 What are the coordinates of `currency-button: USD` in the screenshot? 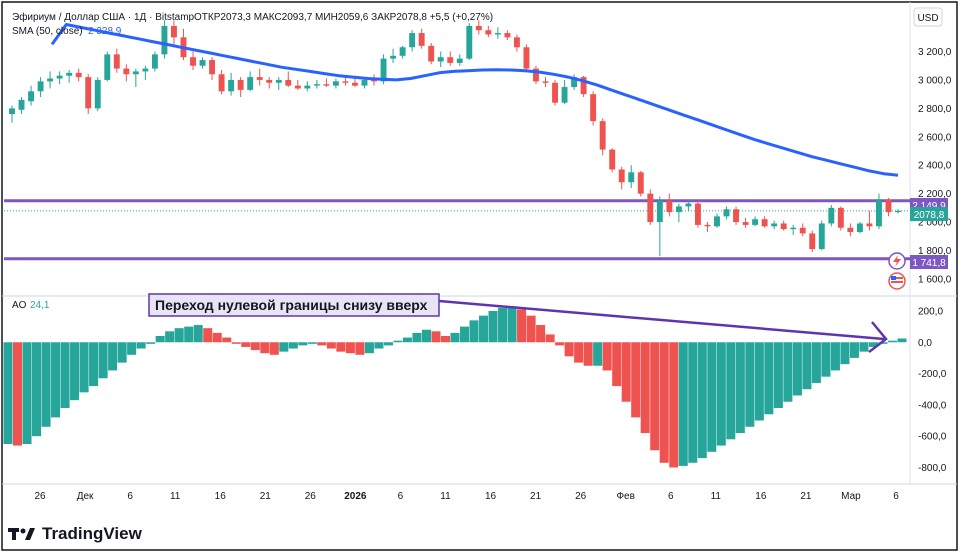 It's located at (928, 17).